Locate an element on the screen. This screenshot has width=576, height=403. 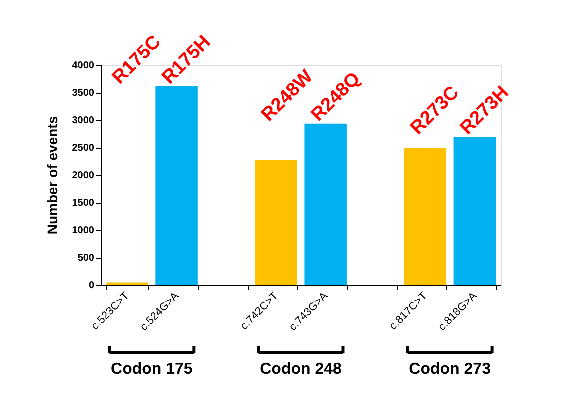
text: Codon 248 is located at coordinates (301, 369).